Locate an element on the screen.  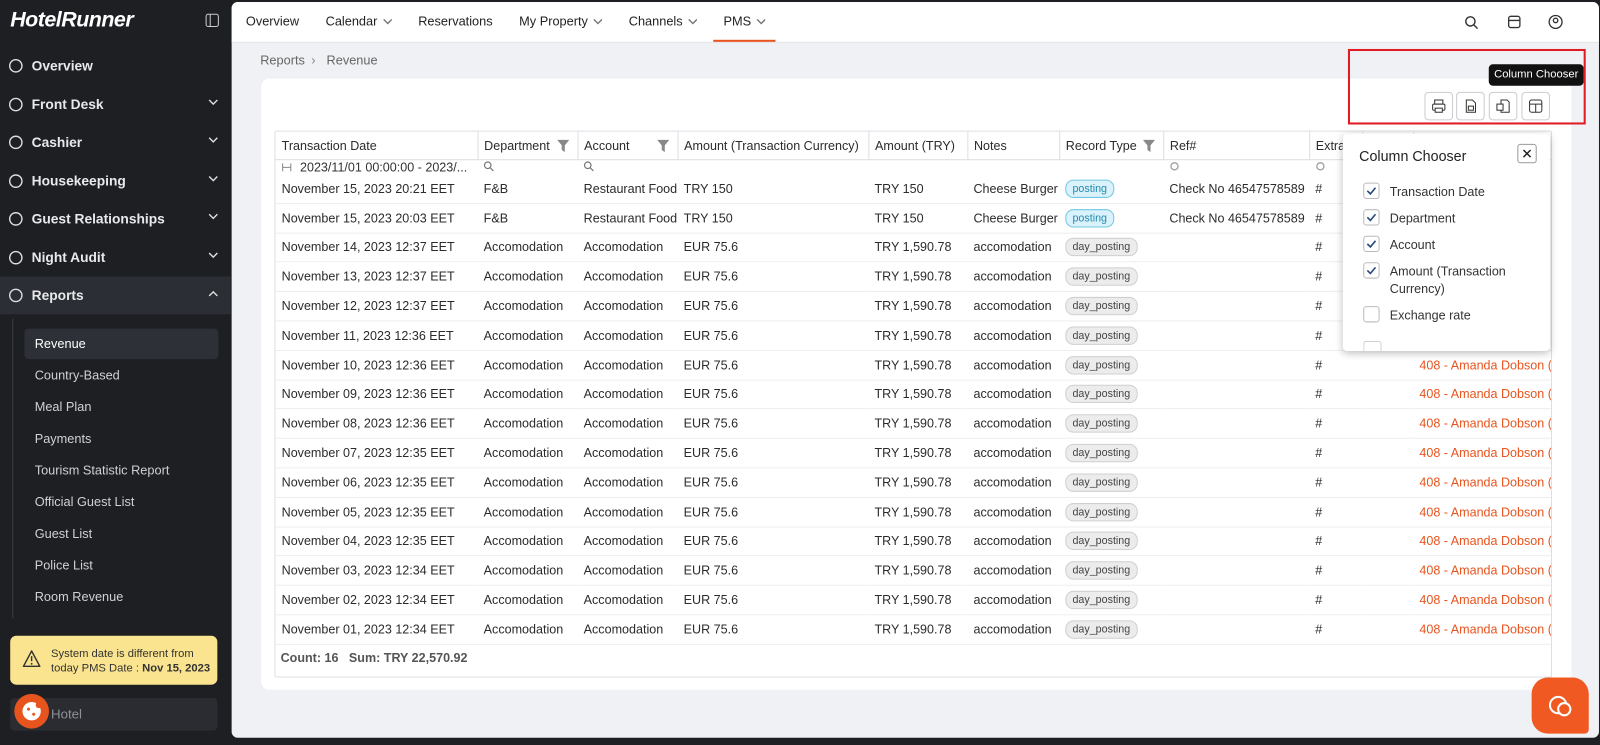
nav-item: Overview is located at coordinates (273, 22).